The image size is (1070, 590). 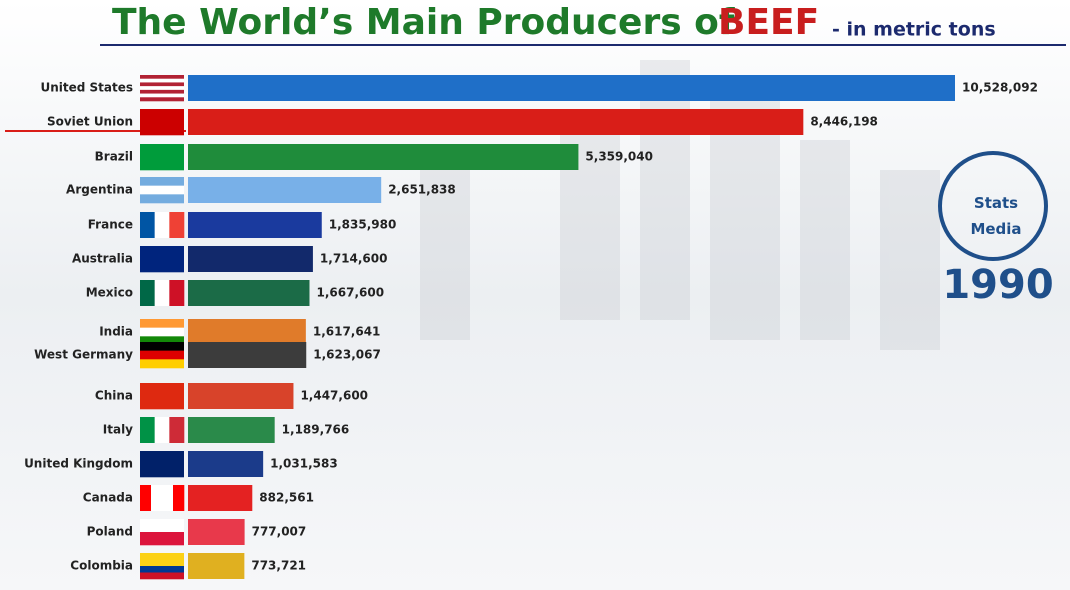 I want to click on category-label: China, so click(x=114, y=396).